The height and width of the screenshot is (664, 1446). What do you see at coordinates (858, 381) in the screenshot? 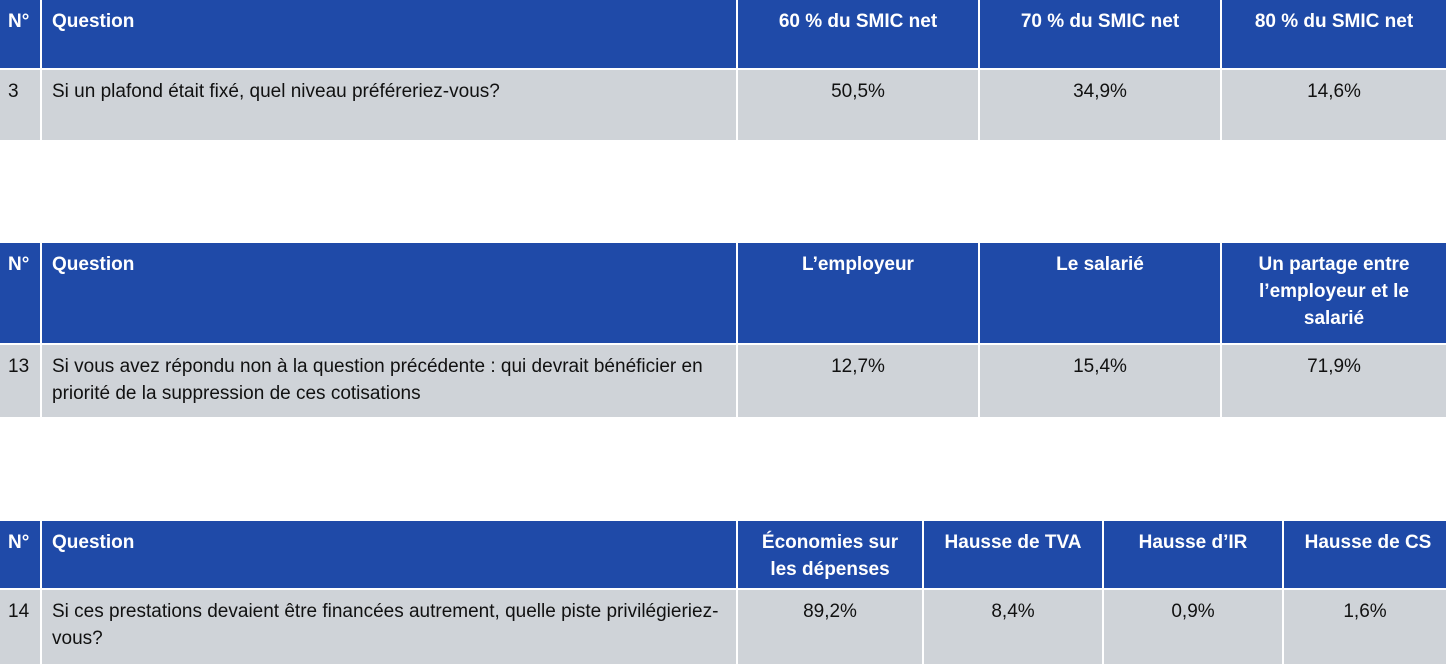
I see `percent-cell: 12,7%` at bounding box center [858, 381].